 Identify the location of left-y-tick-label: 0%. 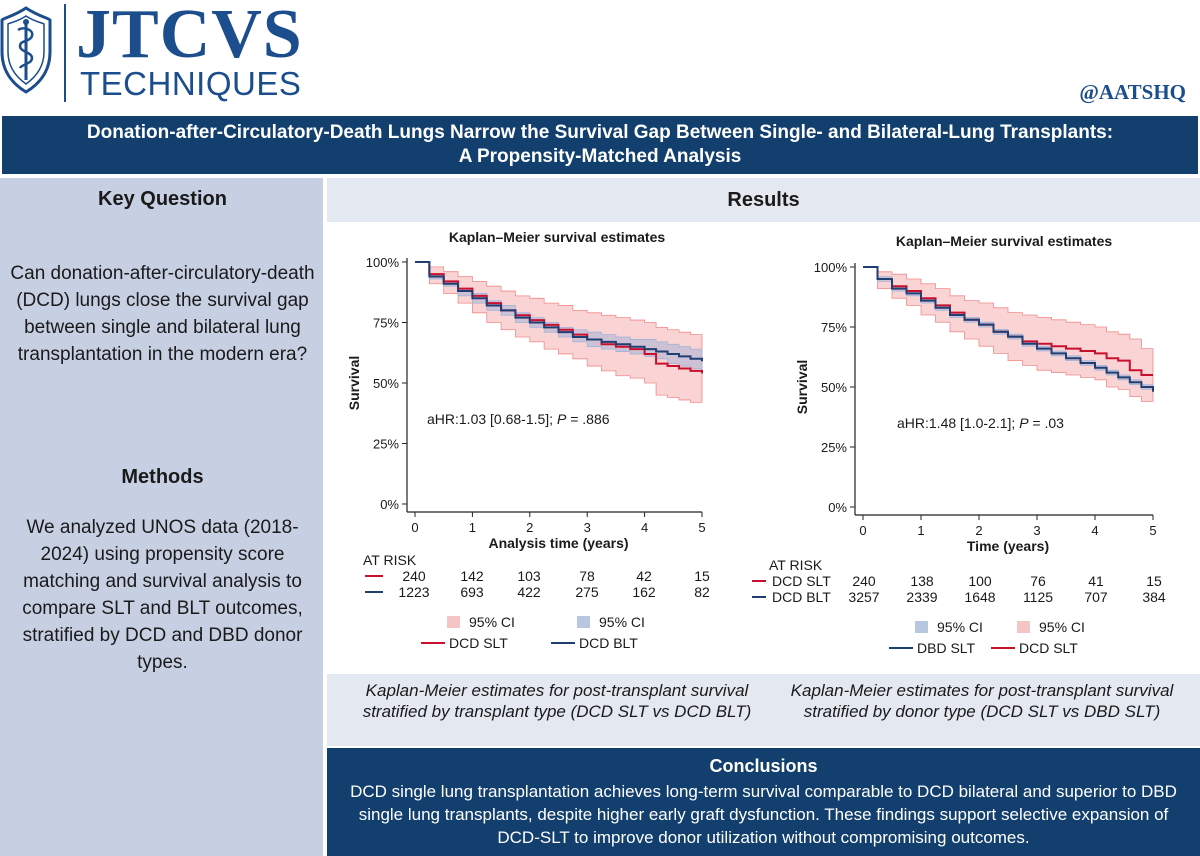
(389, 504).